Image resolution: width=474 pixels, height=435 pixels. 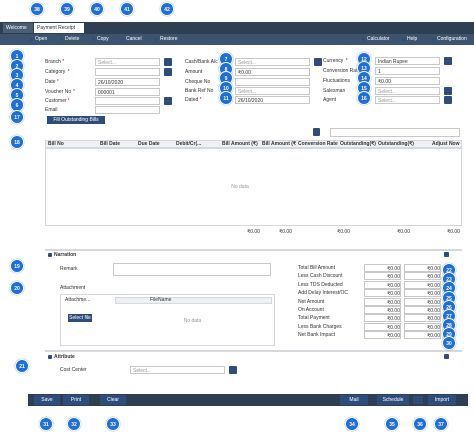 I want to click on grid-tool, so click(x=316, y=132).